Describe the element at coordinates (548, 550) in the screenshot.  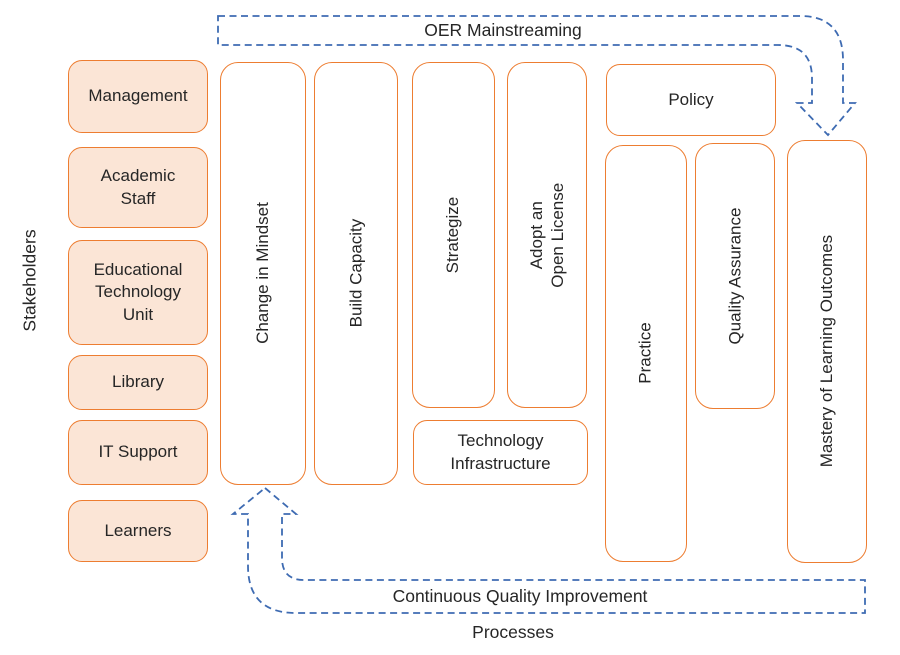
I see `continuous-quality-improvement-bent-arrow` at that location.